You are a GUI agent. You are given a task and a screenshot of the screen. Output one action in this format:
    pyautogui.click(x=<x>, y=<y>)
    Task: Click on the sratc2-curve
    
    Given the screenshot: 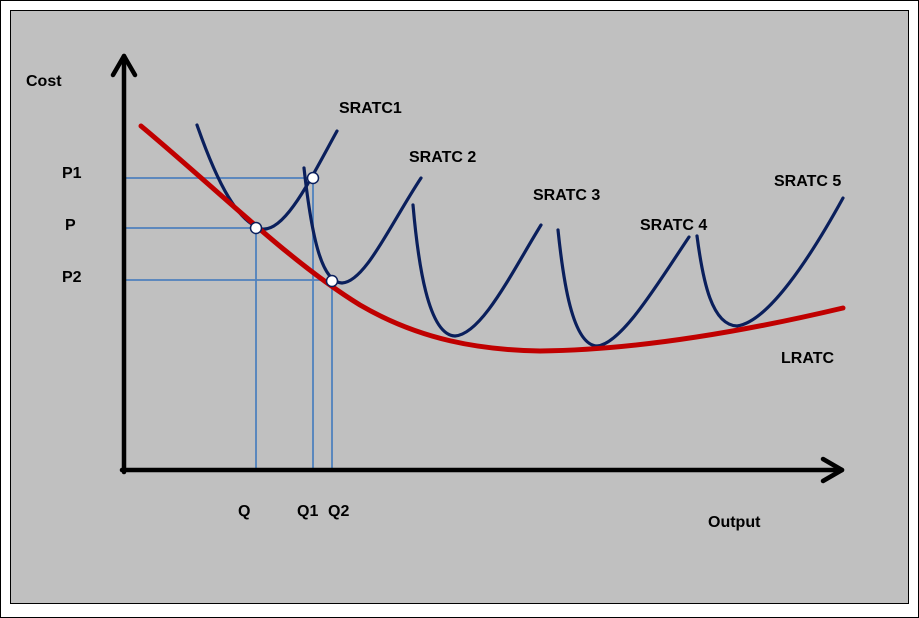 What is the action you would take?
    pyautogui.click(x=362, y=225)
    